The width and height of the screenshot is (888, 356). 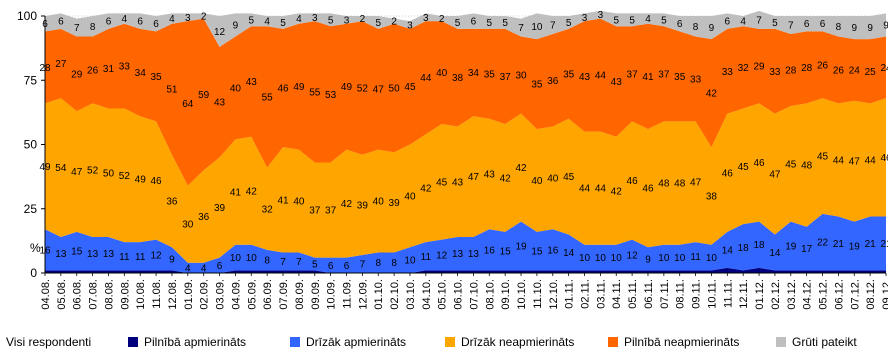 What do you see at coordinates (187, 342) in the screenshot?
I see `legend-item-pilniba-apmierinats: Pilnībā apmierināts` at bounding box center [187, 342].